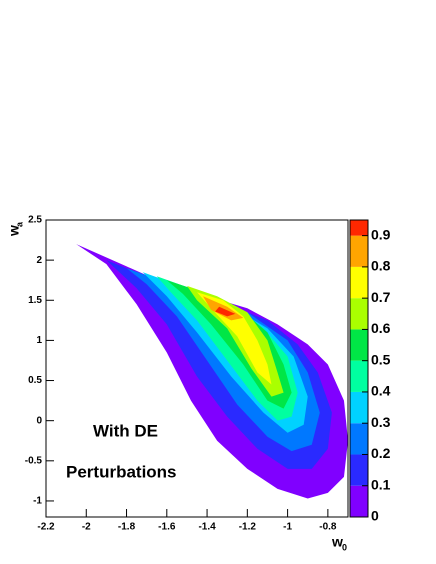 The width and height of the screenshot is (436, 564). I want to click on x-tick-label: -2.2, so click(46, 527).